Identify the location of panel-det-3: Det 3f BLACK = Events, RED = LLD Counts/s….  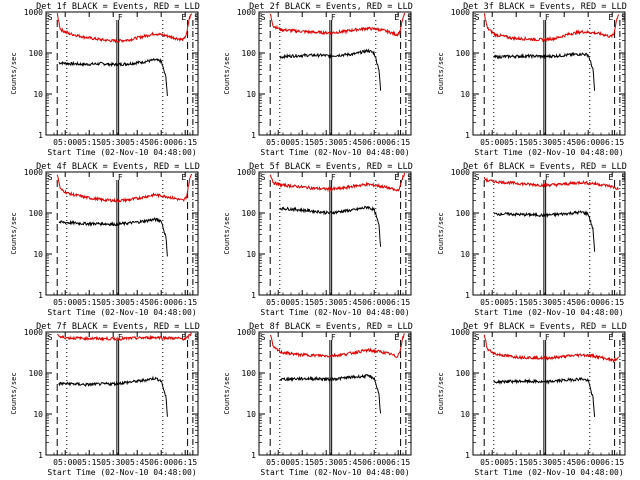
(532, 79).